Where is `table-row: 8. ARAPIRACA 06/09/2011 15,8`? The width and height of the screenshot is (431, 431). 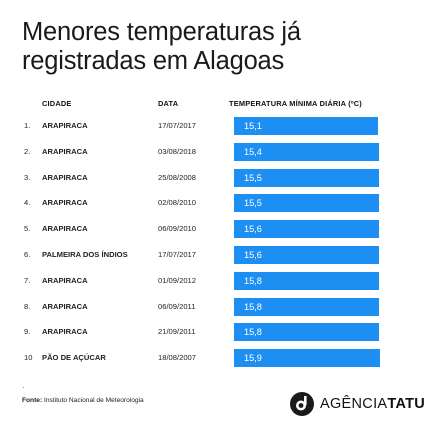 table-row: 8. ARAPIRACA 06/09/2011 15,8 is located at coordinates (215, 307).